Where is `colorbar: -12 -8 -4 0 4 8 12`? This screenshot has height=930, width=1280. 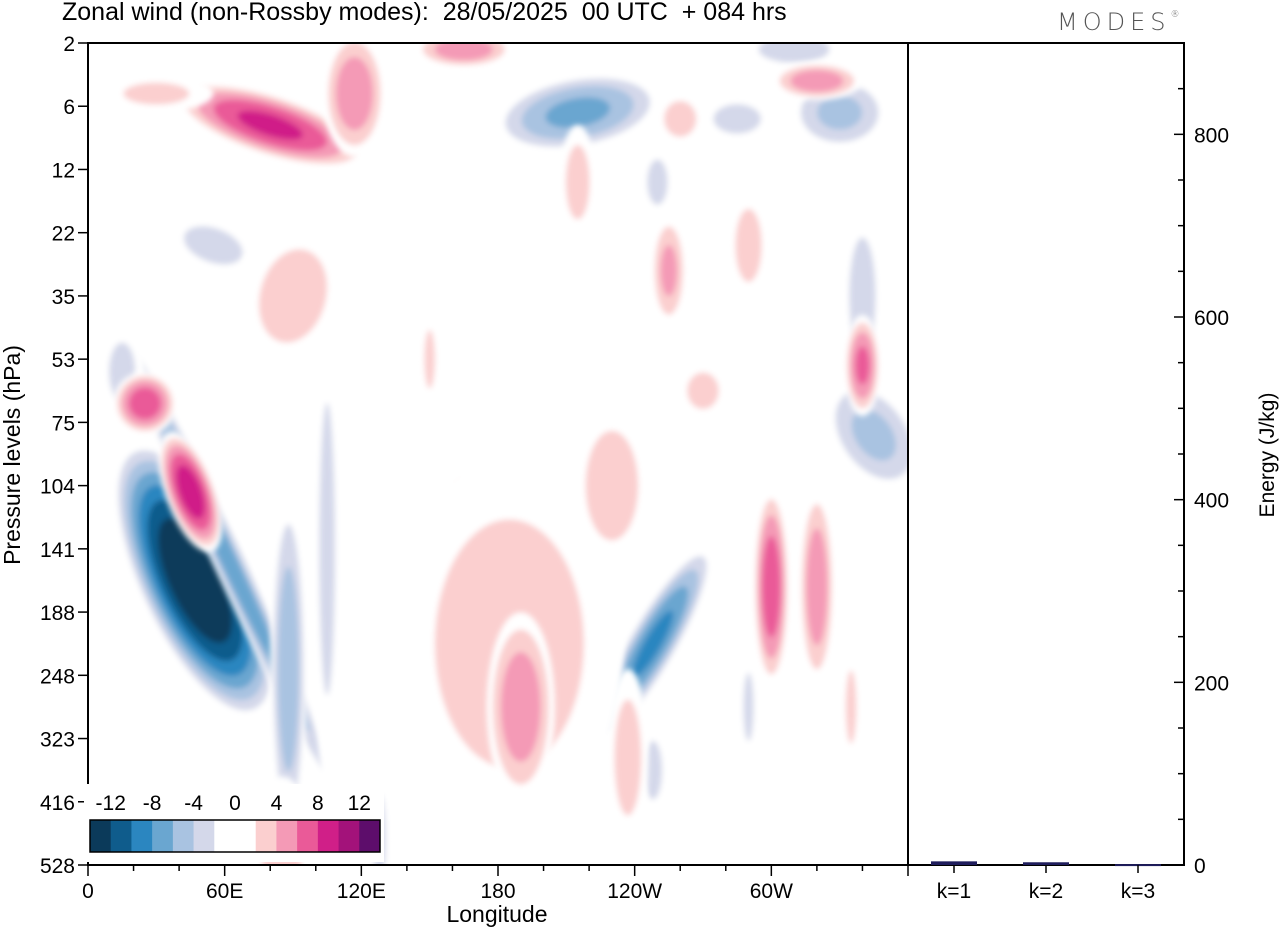 colorbar: -12 -8 -4 0 4 8 12 is located at coordinates (234, 823).